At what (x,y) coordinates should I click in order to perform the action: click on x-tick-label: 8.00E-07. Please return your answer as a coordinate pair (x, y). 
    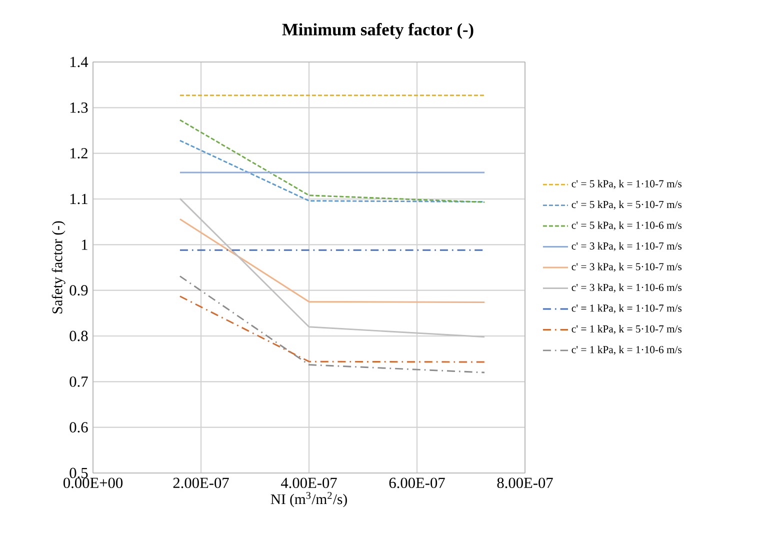
    Looking at the image, I should click on (525, 483).